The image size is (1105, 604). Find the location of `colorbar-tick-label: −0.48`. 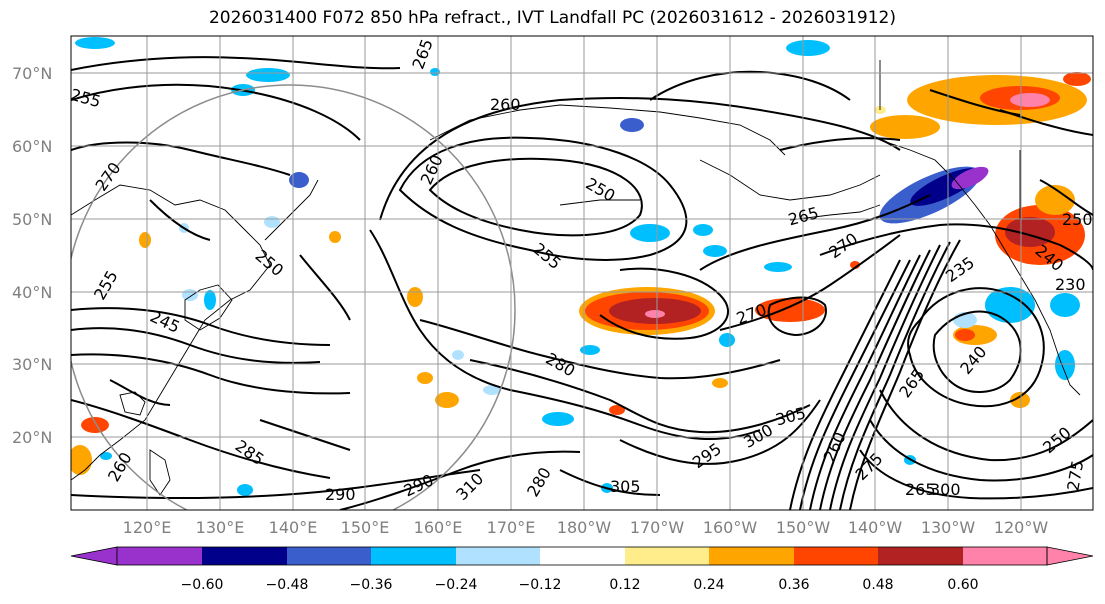

colorbar-tick-label: −0.48 is located at coordinates (287, 585).